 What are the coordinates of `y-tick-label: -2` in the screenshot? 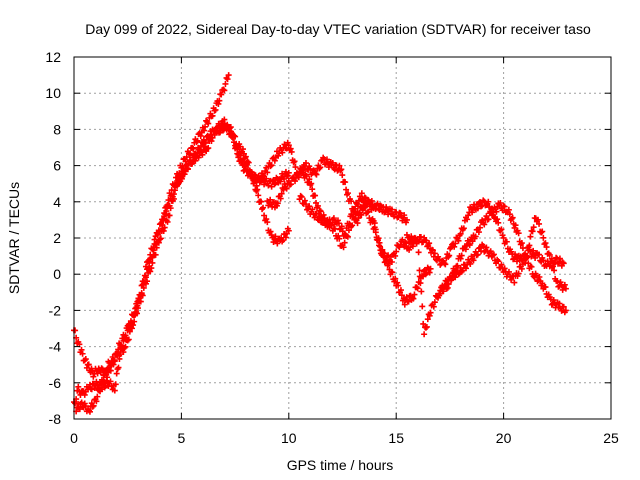 It's located at (55, 310).